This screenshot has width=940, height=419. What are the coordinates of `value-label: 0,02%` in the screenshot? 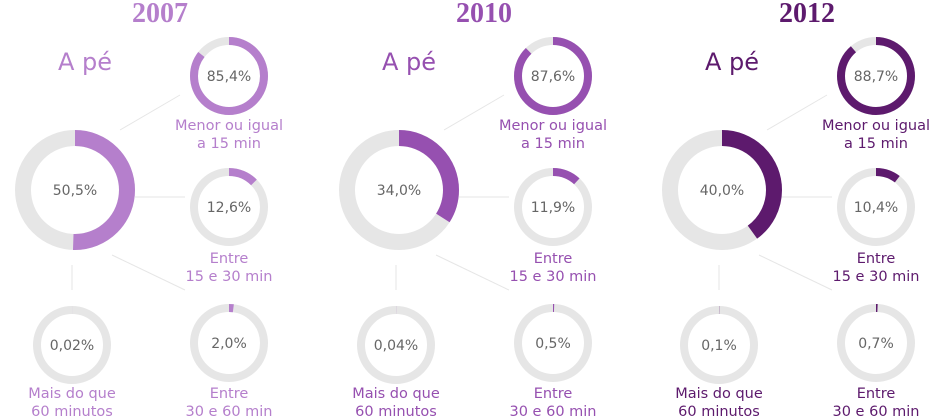 It's located at (72, 346).